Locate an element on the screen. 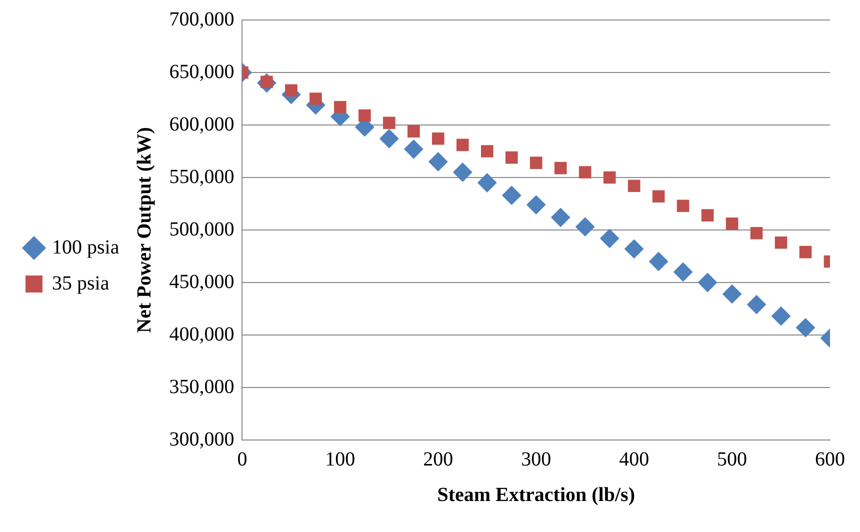 The image size is (860, 532). y-tick-label: 500,000 is located at coordinates (201, 229).